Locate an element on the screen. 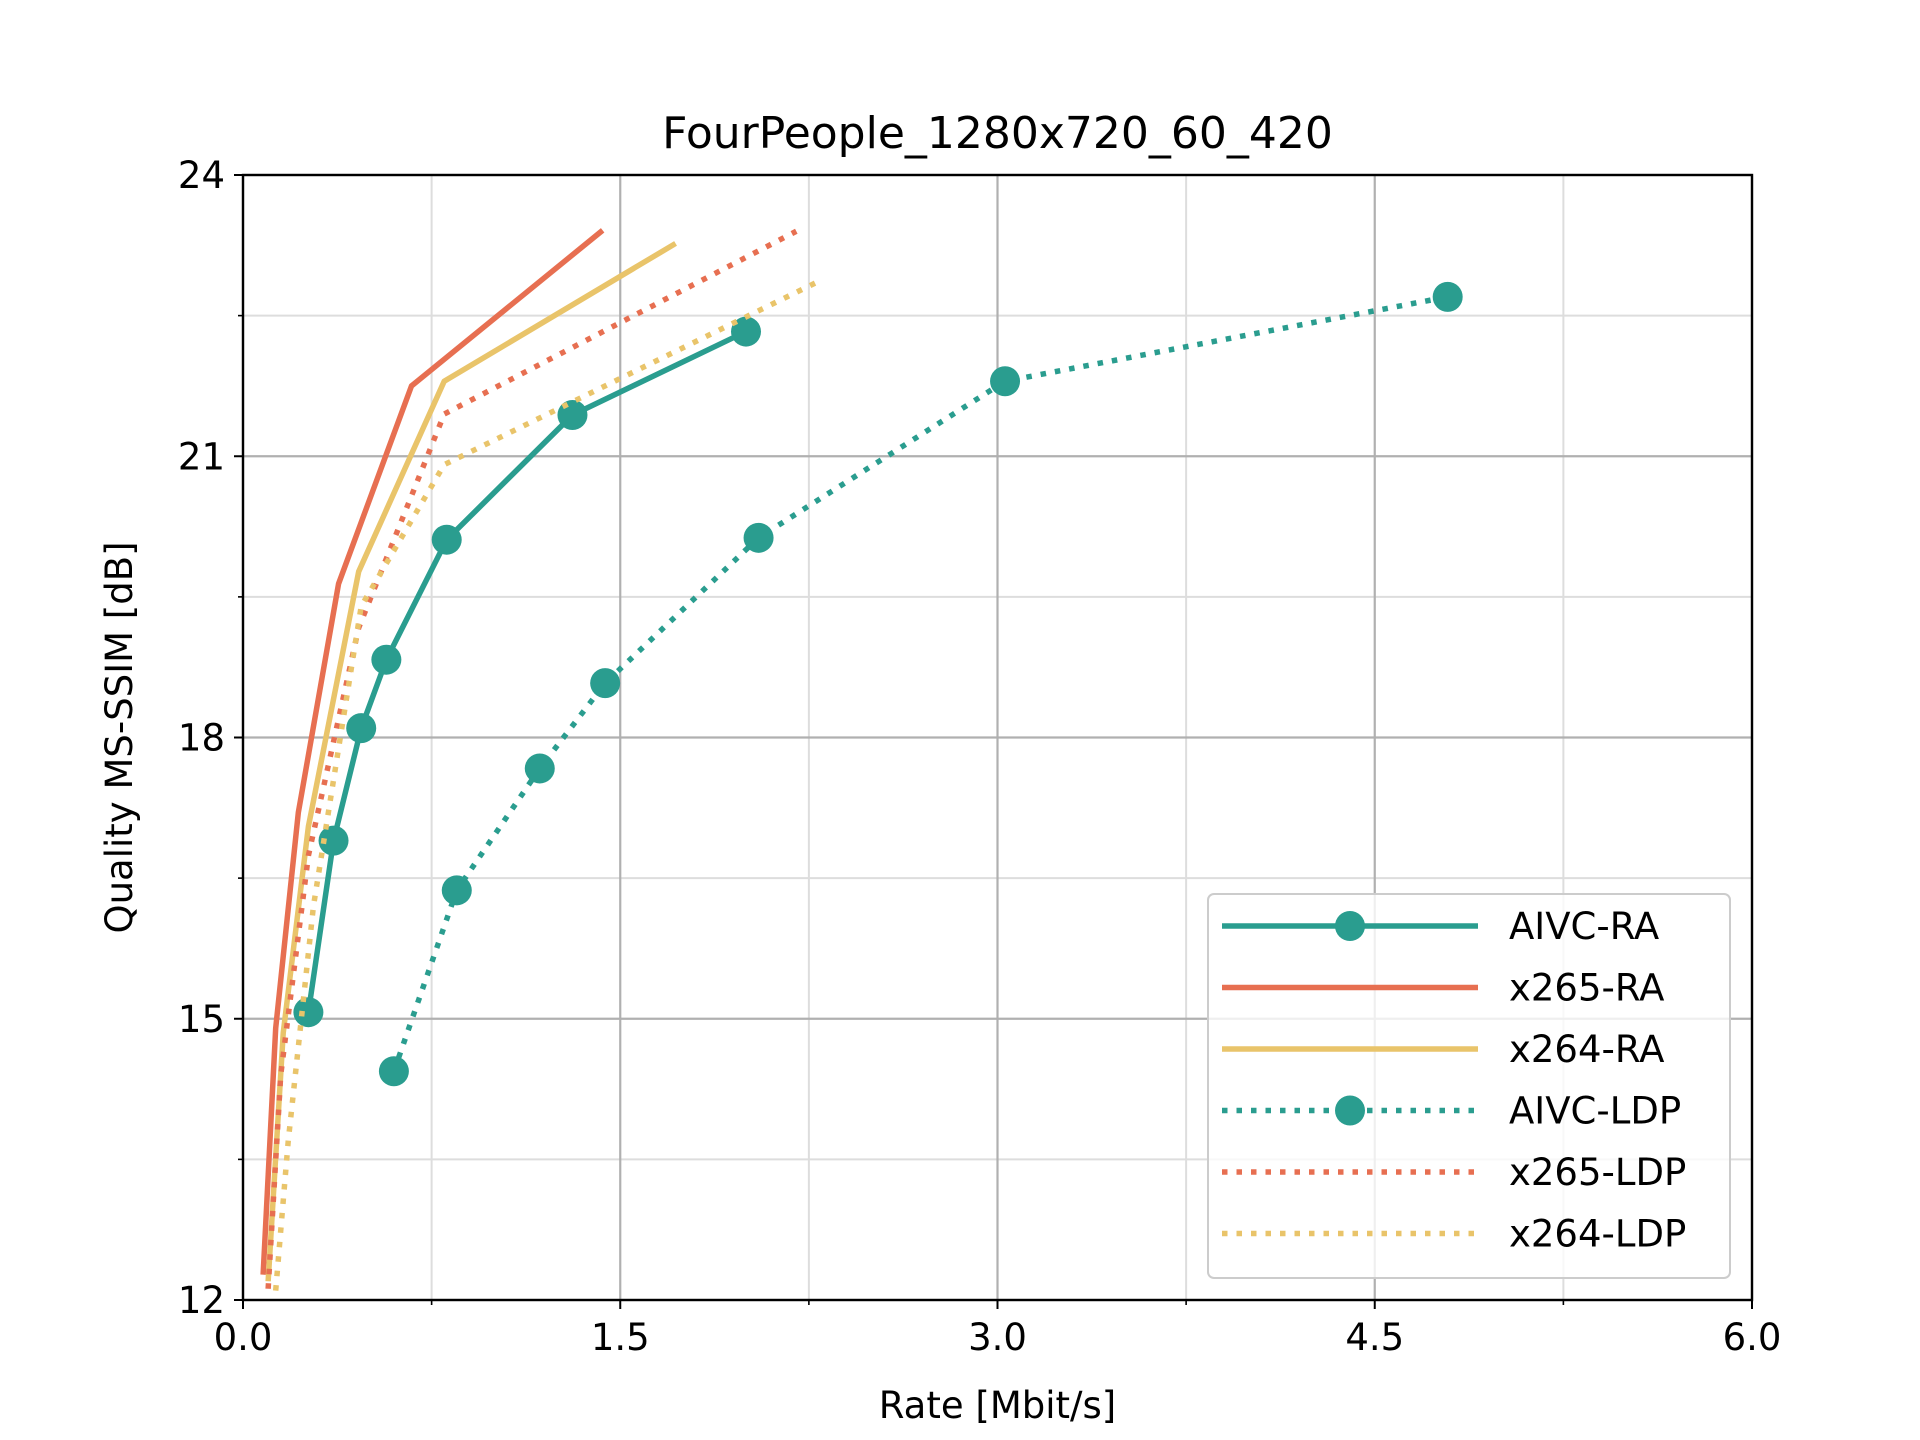 The image size is (1920, 1440). y-tick-label: 15 is located at coordinates (201, 1019).